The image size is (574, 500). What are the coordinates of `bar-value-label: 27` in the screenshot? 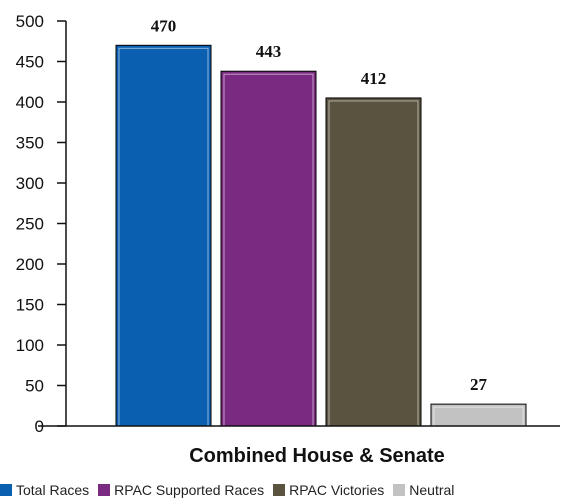 It's located at (479, 384).